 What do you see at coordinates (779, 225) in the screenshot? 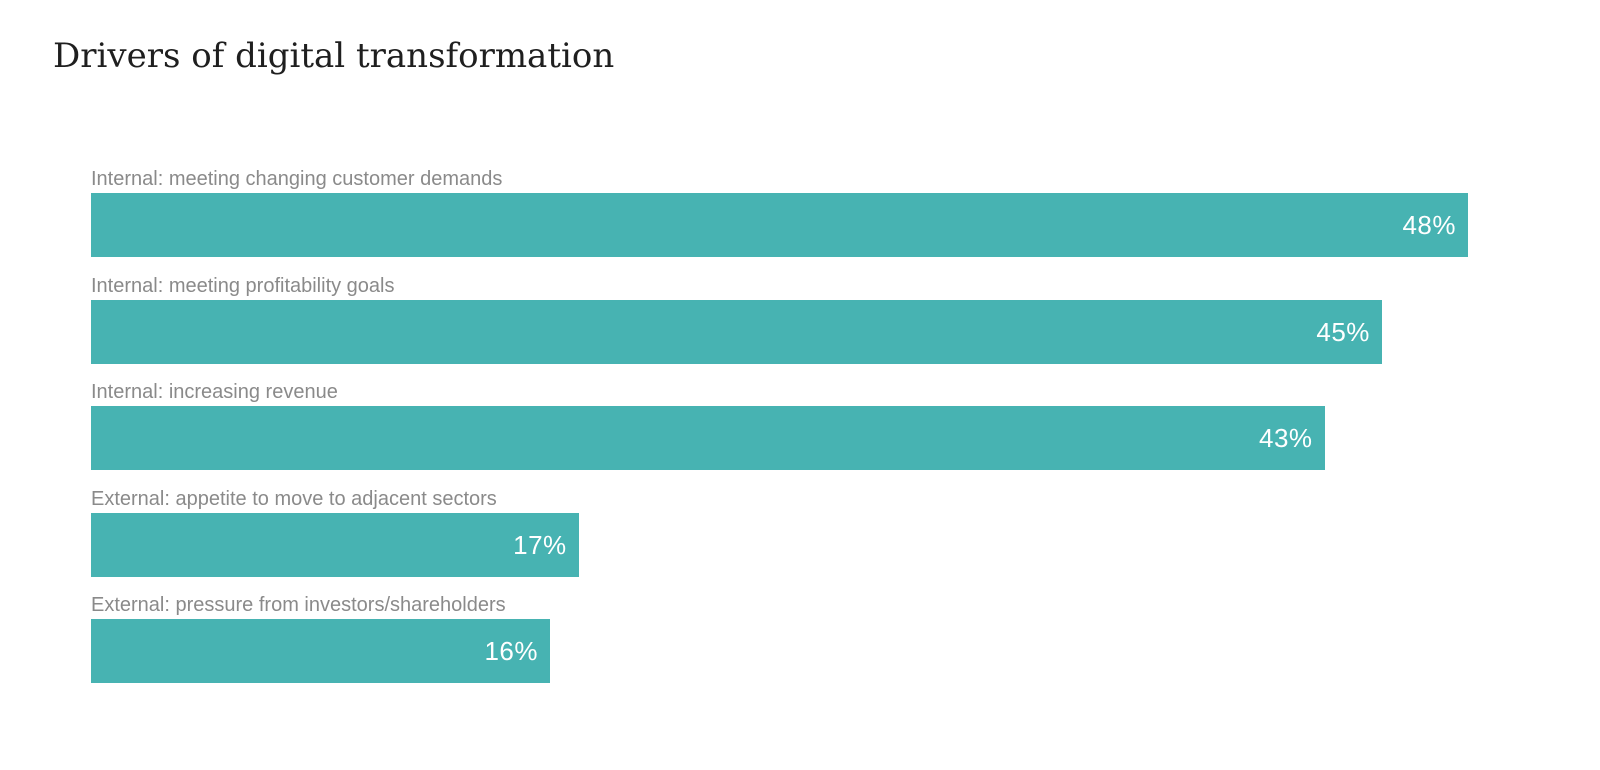
I see `bar: 48%` at bounding box center [779, 225].